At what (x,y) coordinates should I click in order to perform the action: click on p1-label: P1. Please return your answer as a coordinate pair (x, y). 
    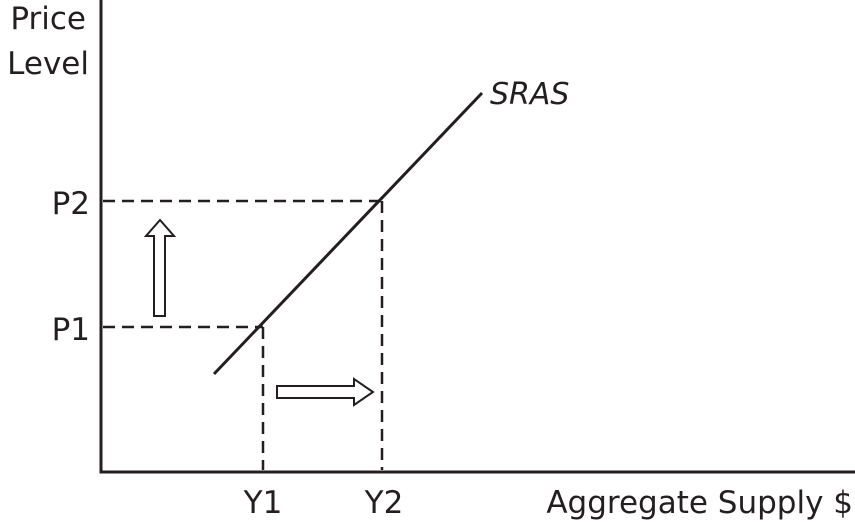
    Looking at the image, I should click on (71, 330).